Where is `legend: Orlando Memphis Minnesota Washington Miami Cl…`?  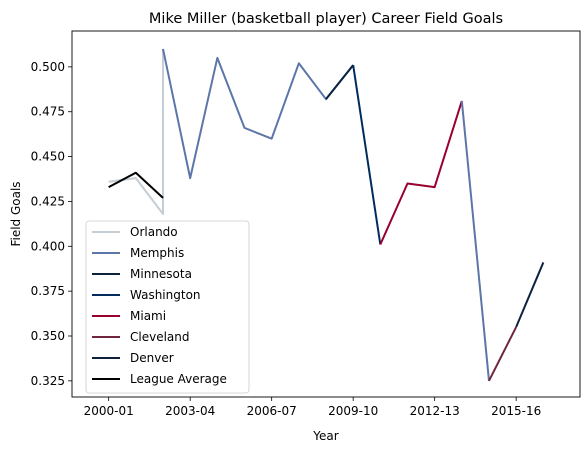
legend: Orlando Memphis Minnesota Washington Miami Cl… is located at coordinates (167, 307).